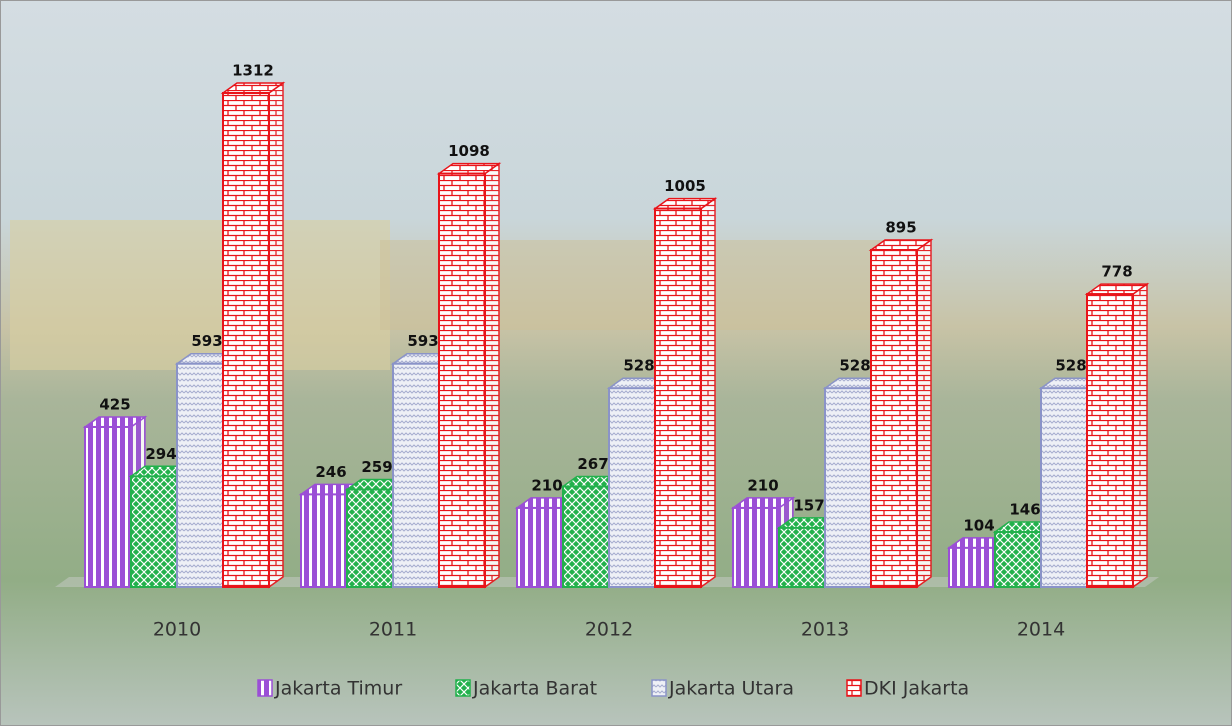  I want to click on data-label: 895, so click(900, 228).